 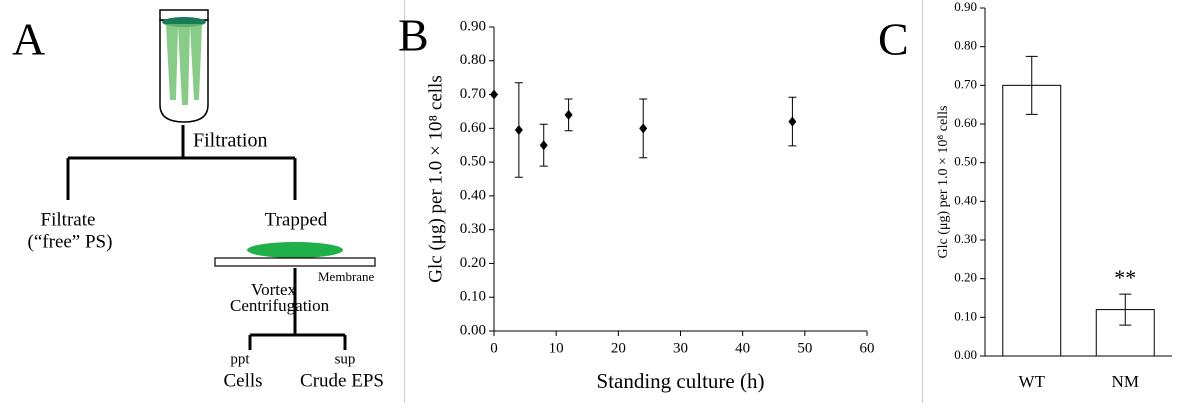 What do you see at coordinates (274, 289) in the screenshot?
I see `step: Vortex` at bounding box center [274, 289].